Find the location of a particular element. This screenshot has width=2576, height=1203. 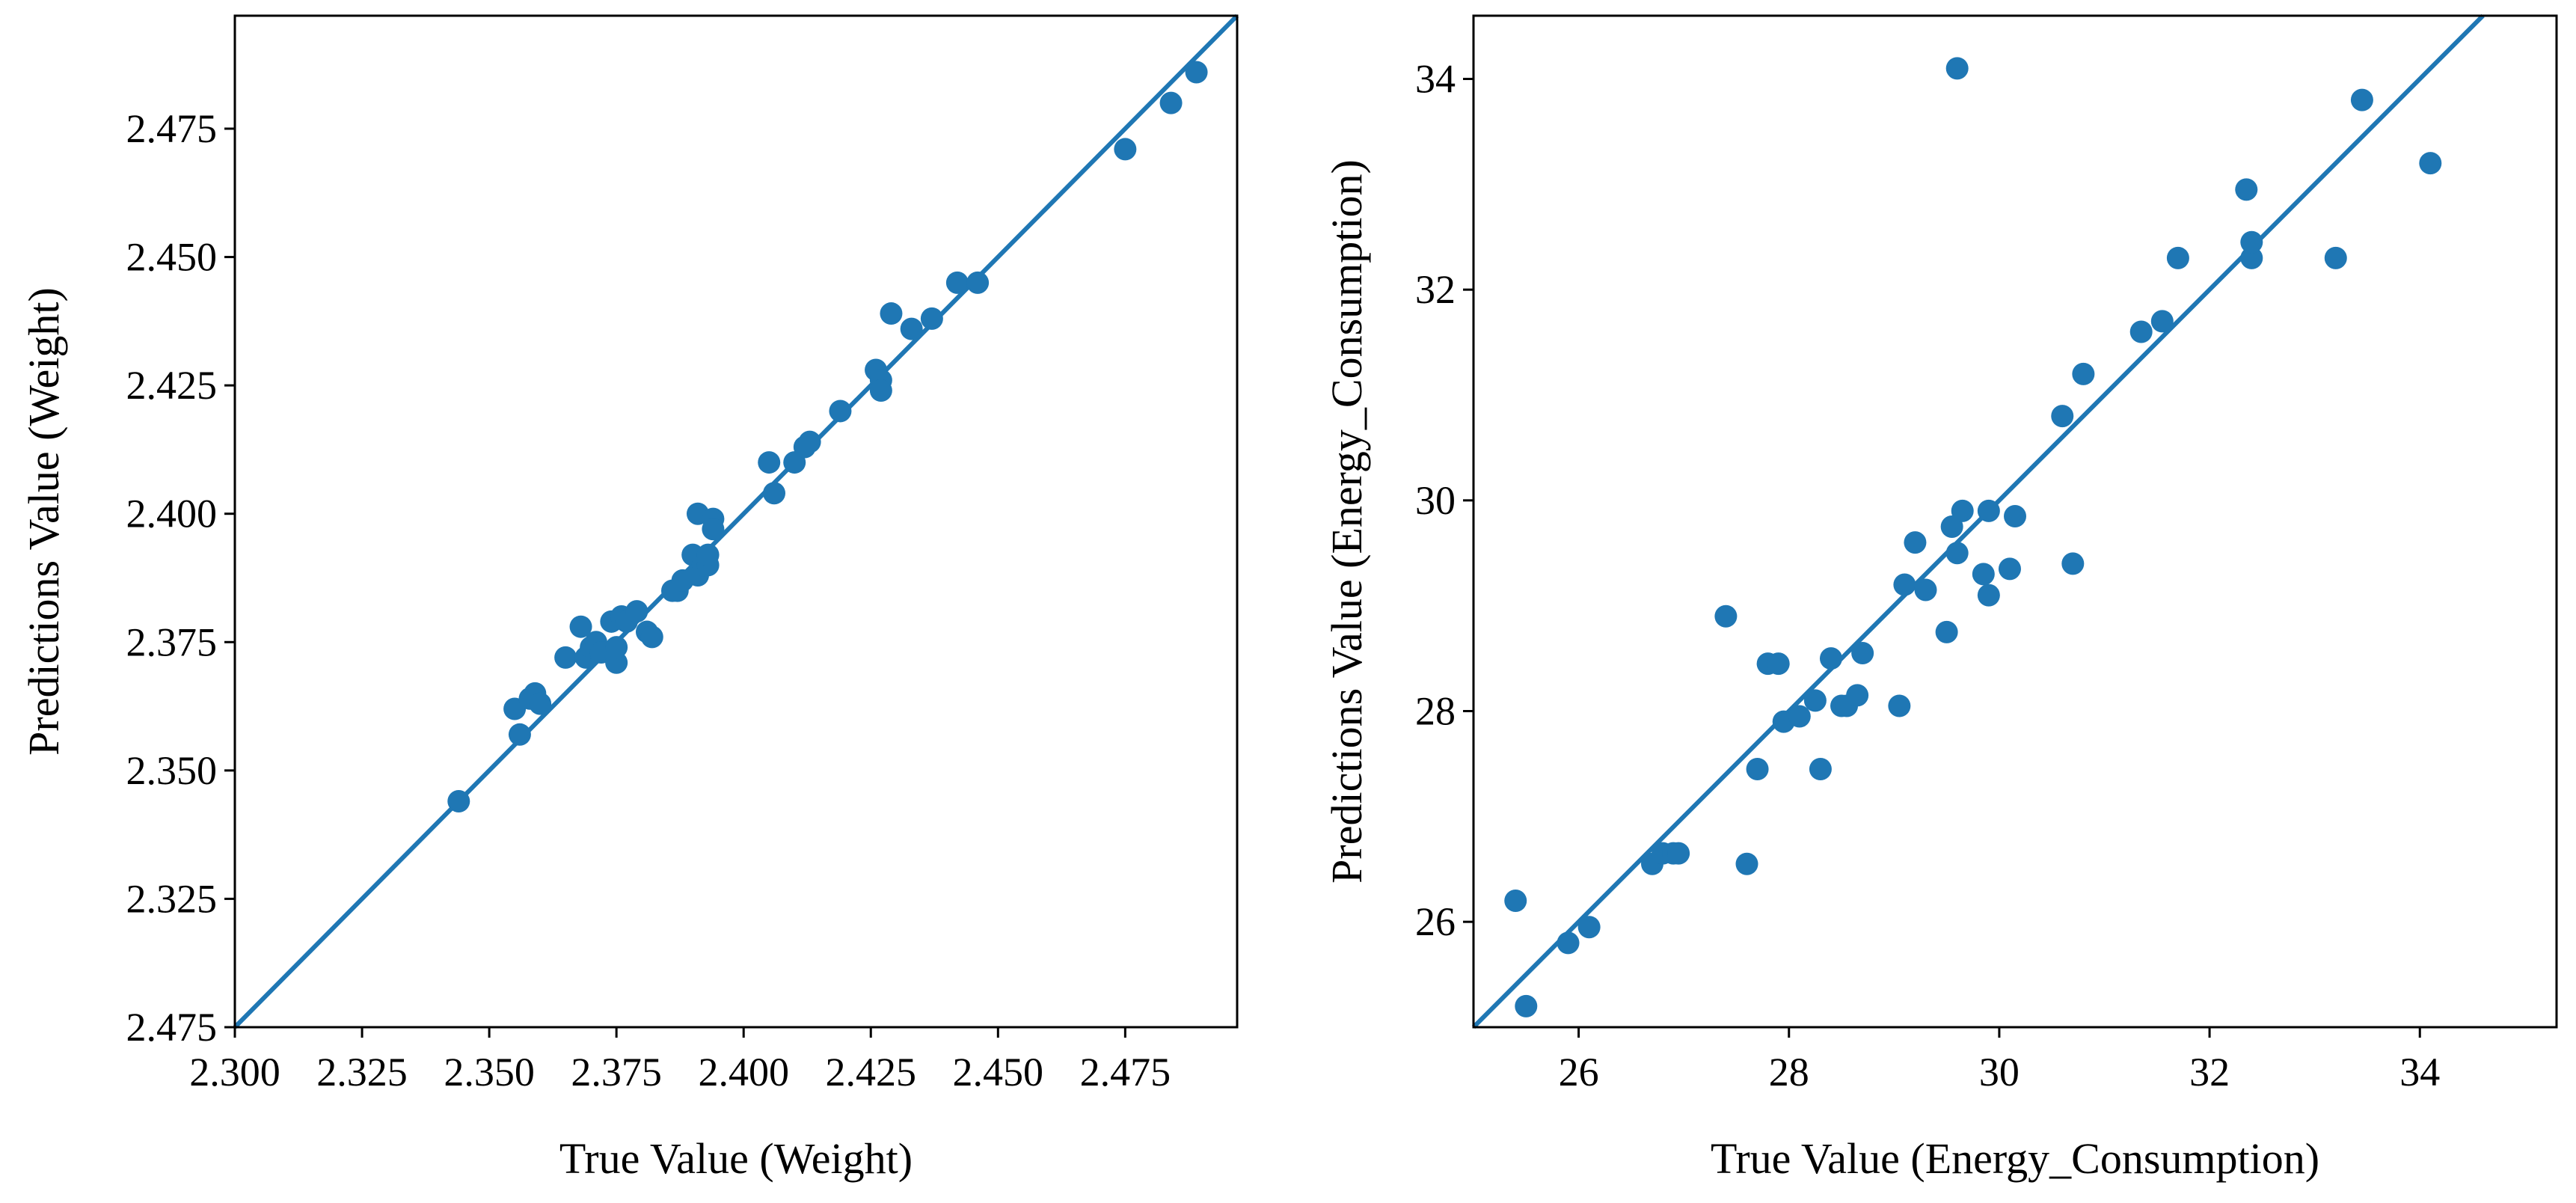

energy-x-tick-label: 34 is located at coordinates (2419, 1072).